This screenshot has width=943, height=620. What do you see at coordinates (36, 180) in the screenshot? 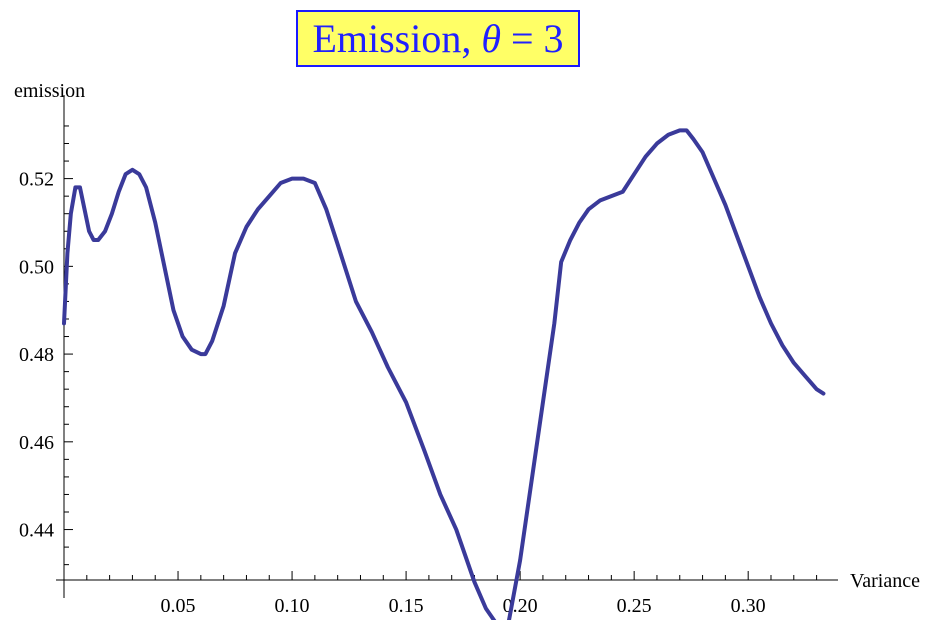
I see `y-tick-label: 0.52` at bounding box center [36, 180].